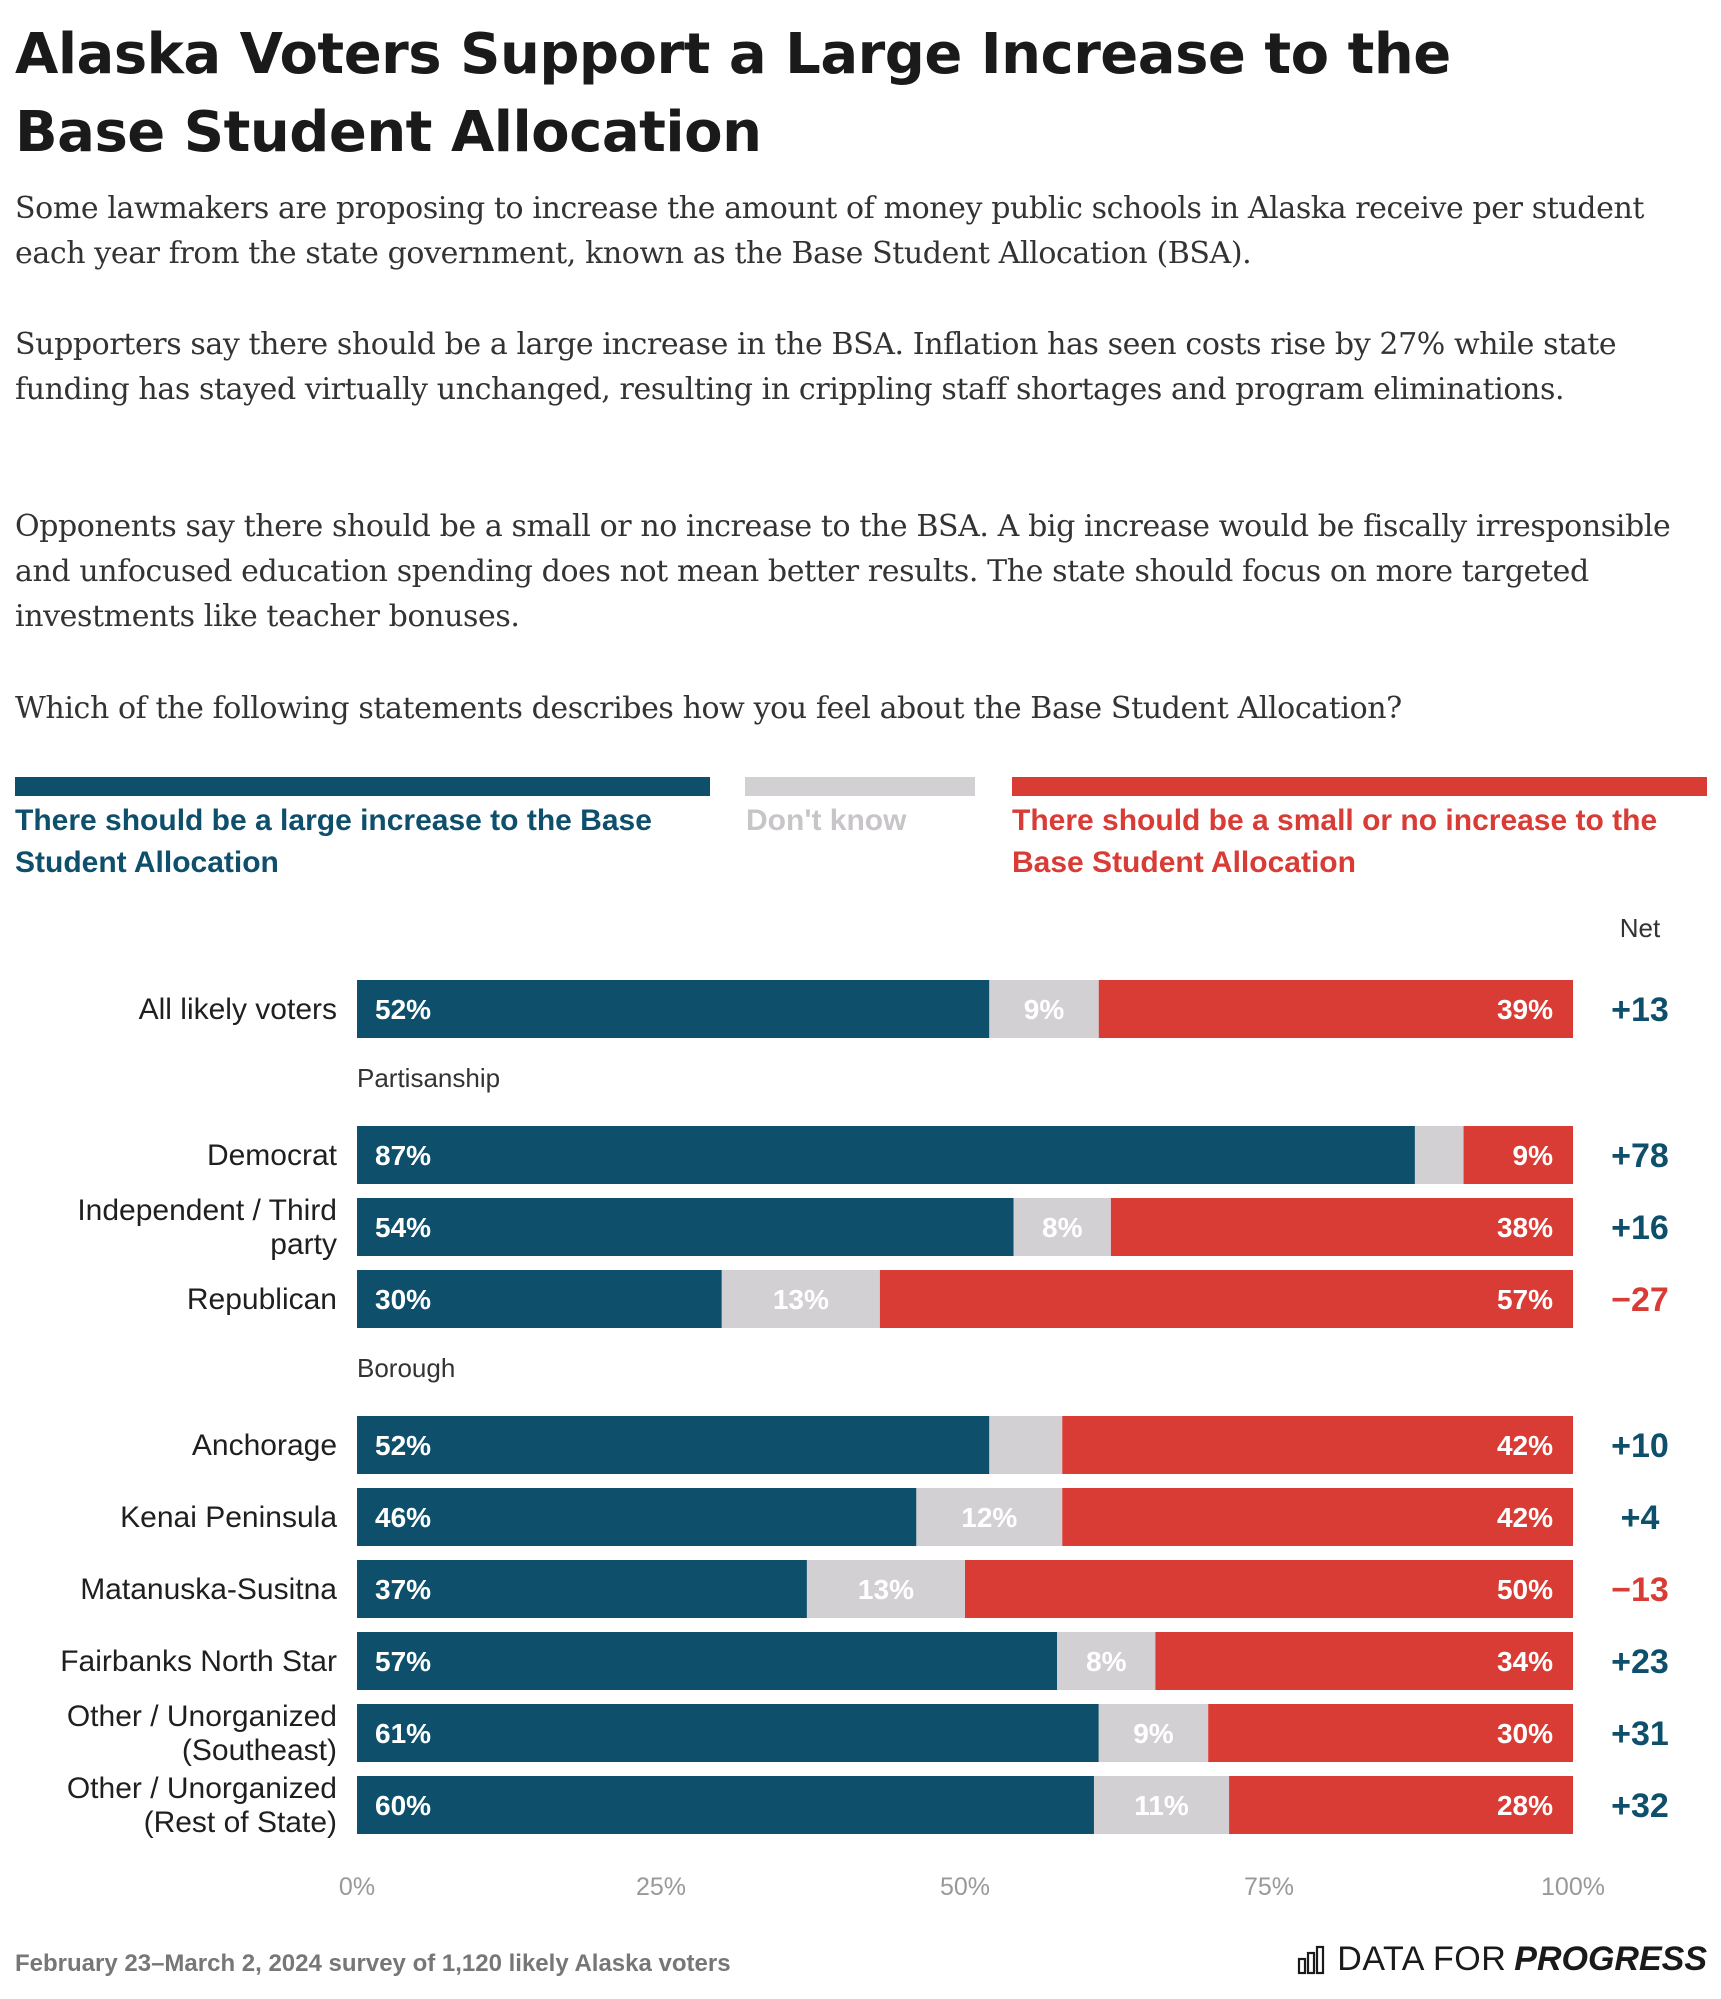 The height and width of the screenshot is (1999, 1721). Describe the element at coordinates (208, 1589) in the screenshot. I see `row-label: Matanuska-Susitna` at that location.